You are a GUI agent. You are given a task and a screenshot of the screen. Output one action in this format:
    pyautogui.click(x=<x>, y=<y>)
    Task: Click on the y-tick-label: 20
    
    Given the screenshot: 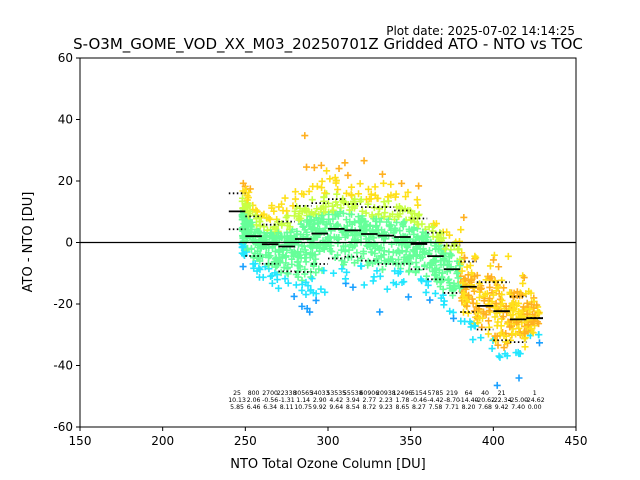 What is the action you would take?
    pyautogui.click(x=65, y=181)
    